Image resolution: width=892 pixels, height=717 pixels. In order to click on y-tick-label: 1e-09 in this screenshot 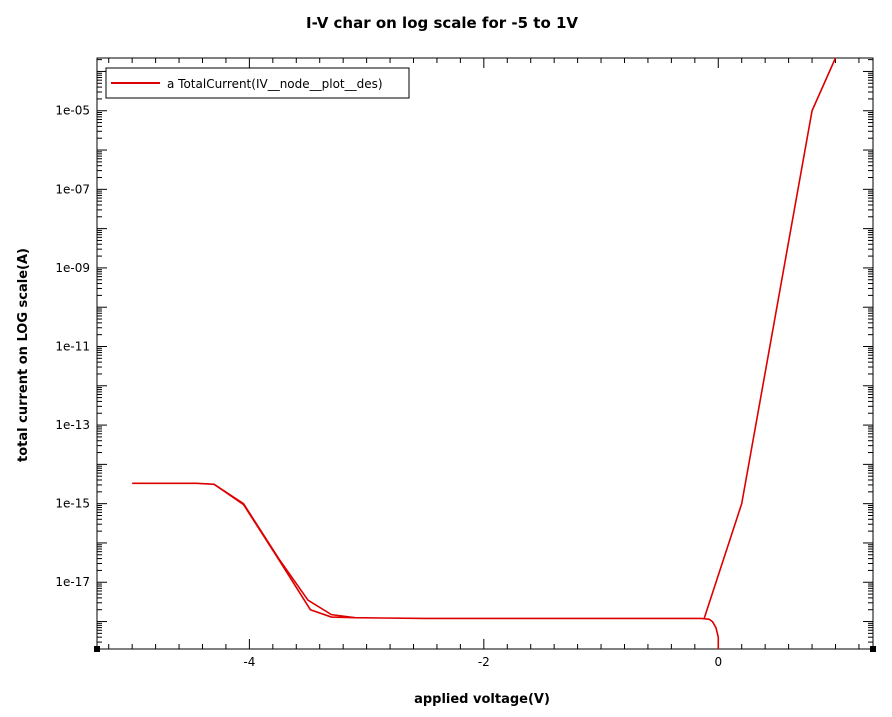, I will do `click(72, 268)`.